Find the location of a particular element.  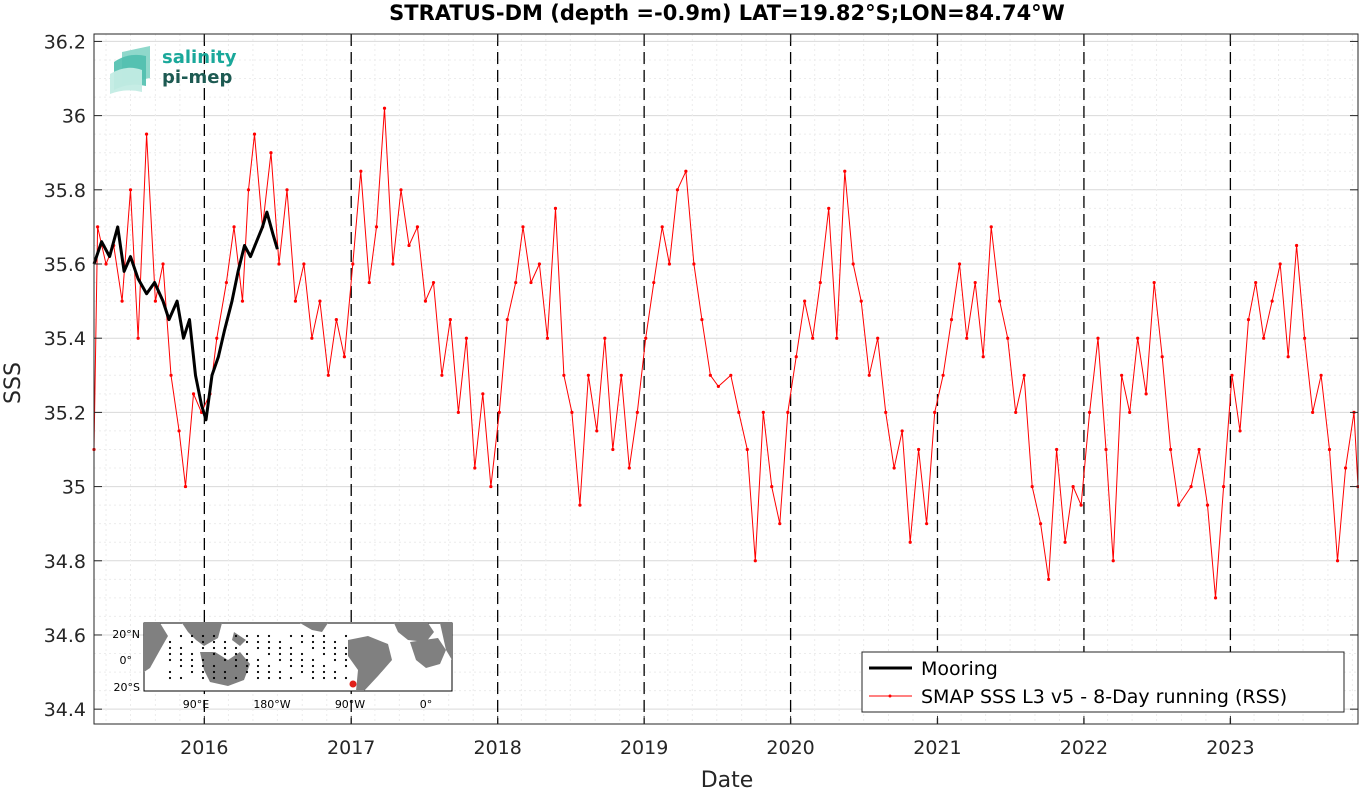

legend-swatch-smap-dot is located at coordinates (890, 696).